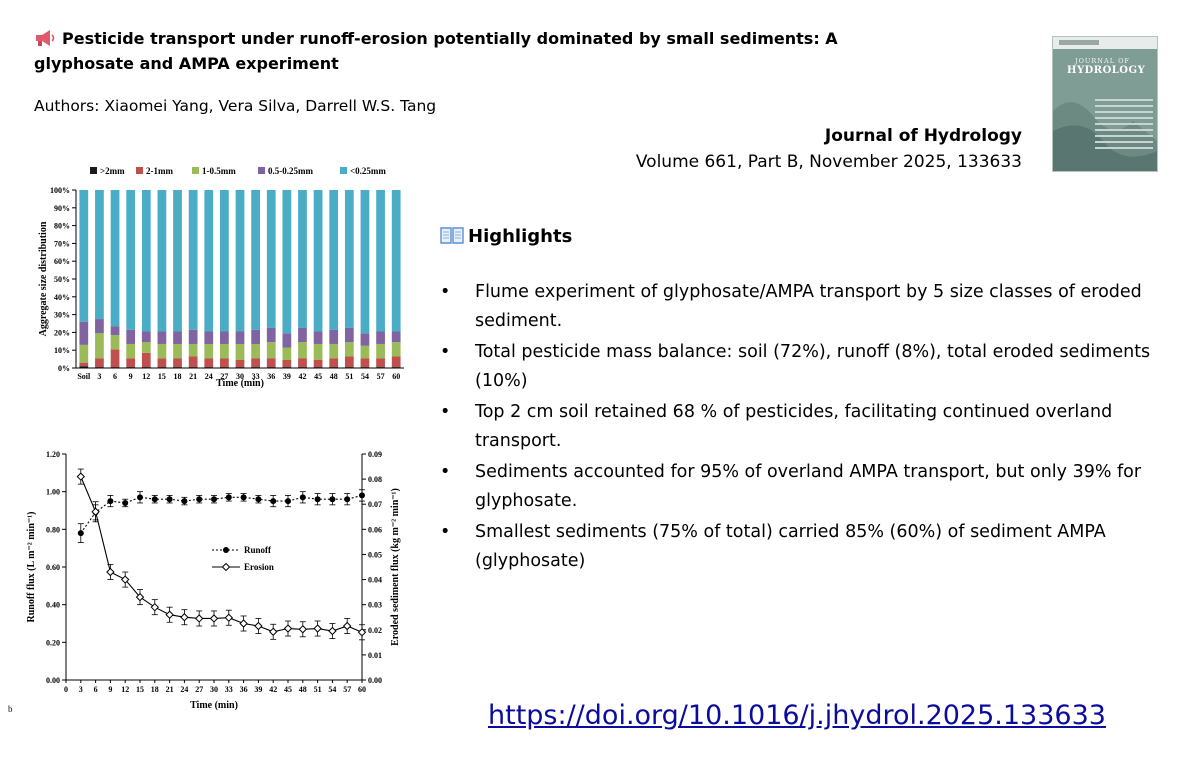  What do you see at coordinates (375, 554) in the screenshot?
I see `y2-tick-label: 0.05` at bounding box center [375, 554].